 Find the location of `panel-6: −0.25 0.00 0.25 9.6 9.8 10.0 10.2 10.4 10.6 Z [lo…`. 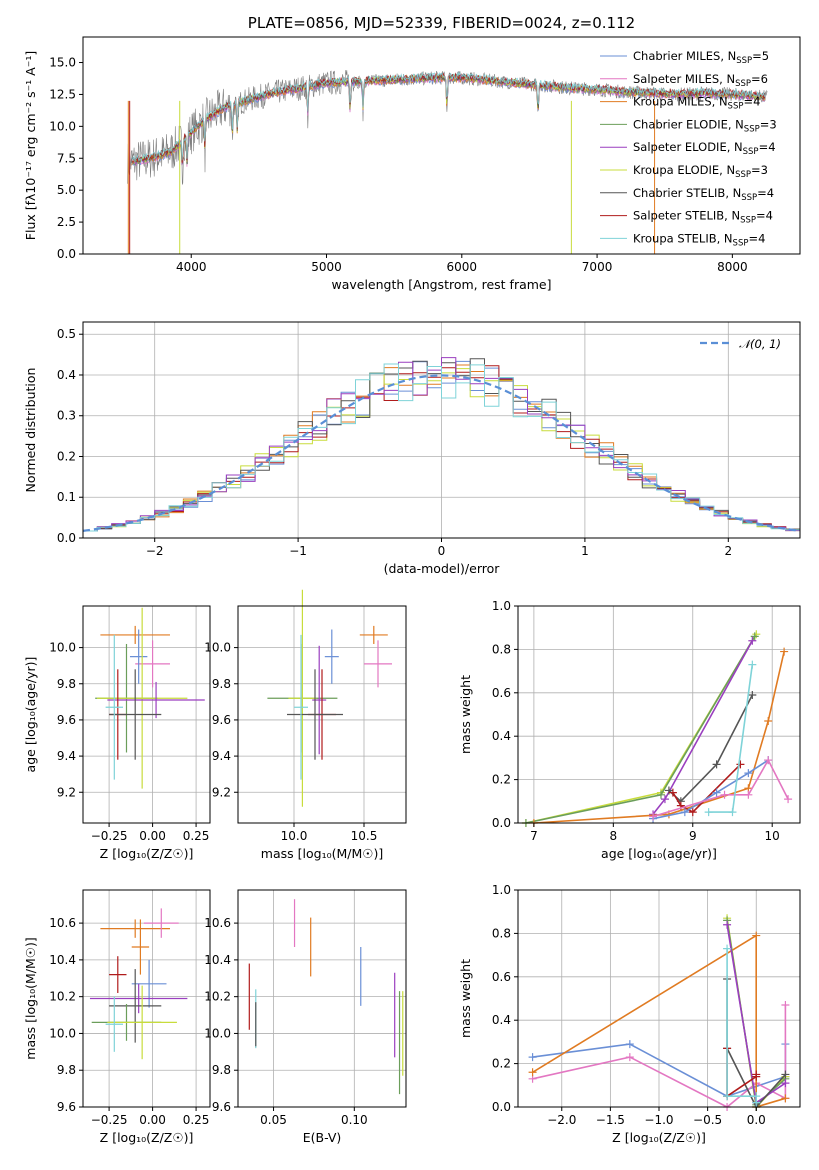

panel-6: −0.25 0.00 0.25 9.6 9.8 10.0 10.2 10.4 10.6 Z [lo… is located at coordinates (117, 1017).